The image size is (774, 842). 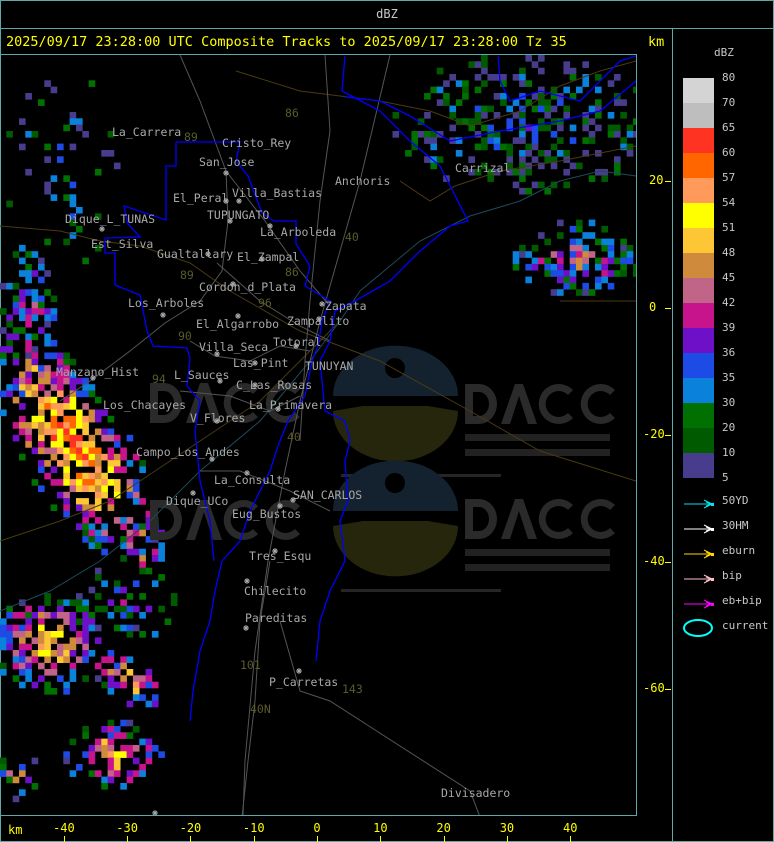 I want to click on legend-level-label: 5, so click(x=725, y=477).